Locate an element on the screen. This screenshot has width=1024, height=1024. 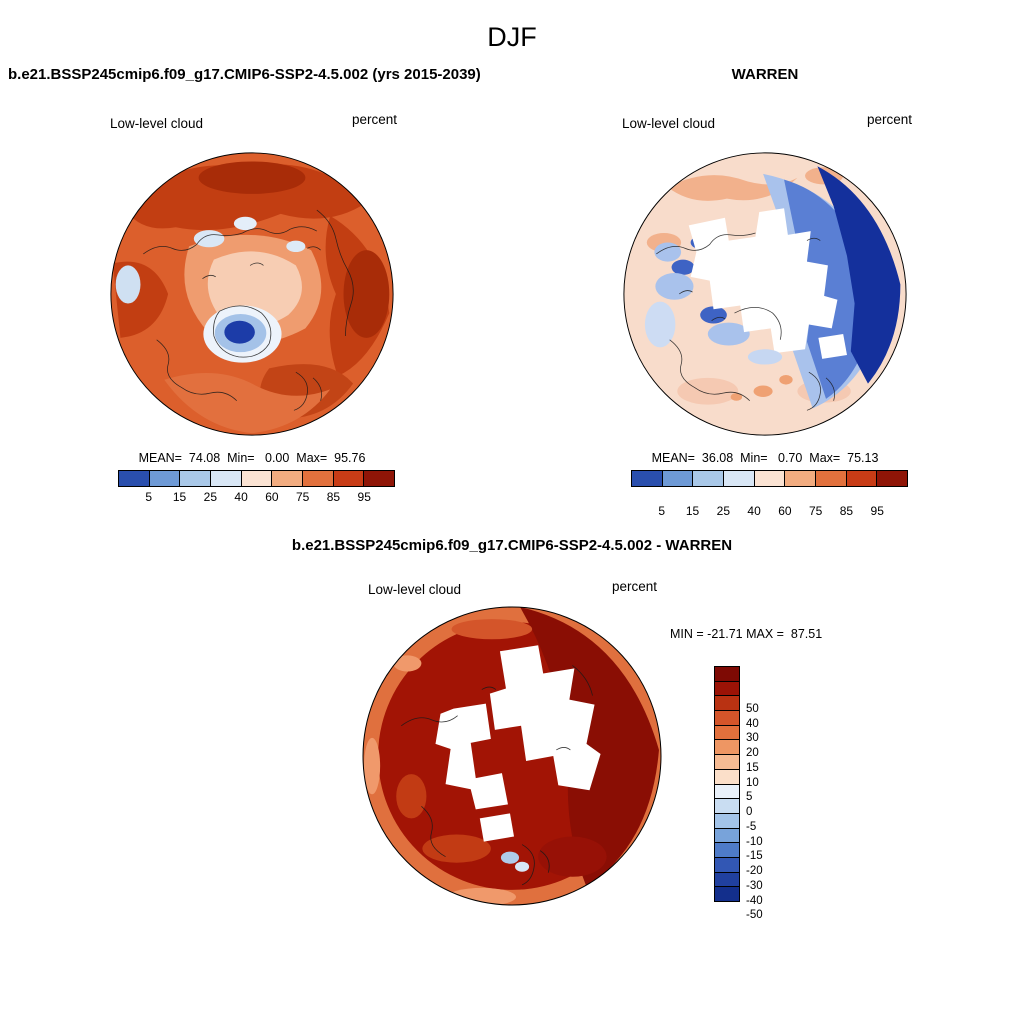
figure-title: DJF is located at coordinates (512, 37).